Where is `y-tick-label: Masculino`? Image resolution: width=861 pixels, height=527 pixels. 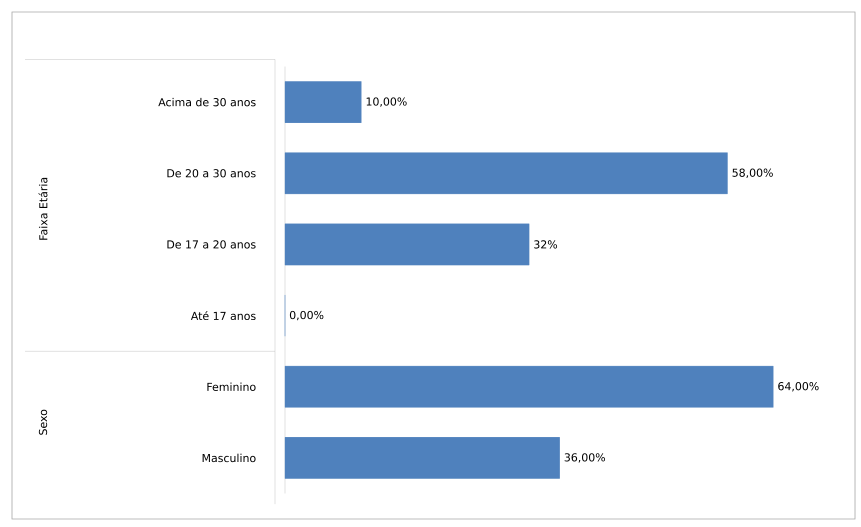 y-tick-label: Masculino is located at coordinates (229, 458).